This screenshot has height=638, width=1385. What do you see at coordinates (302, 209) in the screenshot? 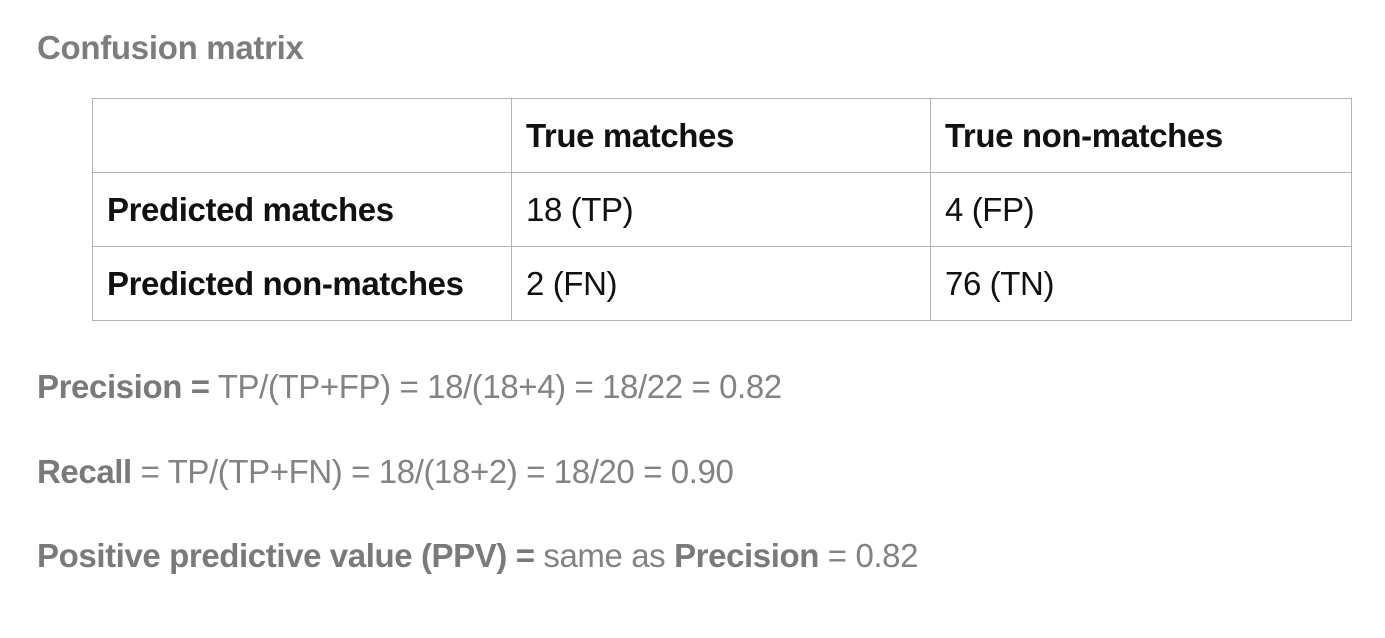
I see `row-header-predicted-matches: Predicted matches` at bounding box center [302, 209].